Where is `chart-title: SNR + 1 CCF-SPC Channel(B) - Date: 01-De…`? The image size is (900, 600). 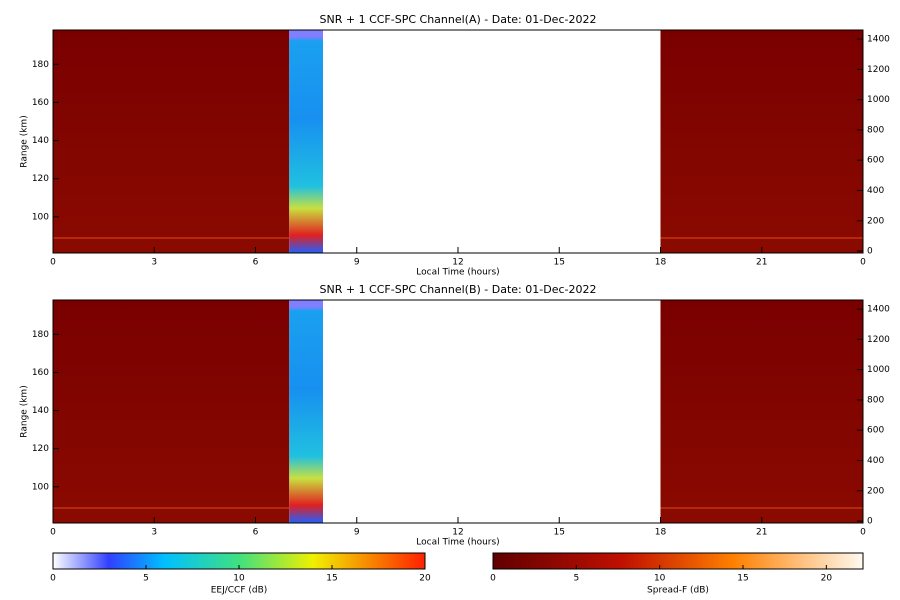
chart-title: SNR + 1 CCF-SPC Channel(B) - Date: 01-De… is located at coordinates (458, 289).